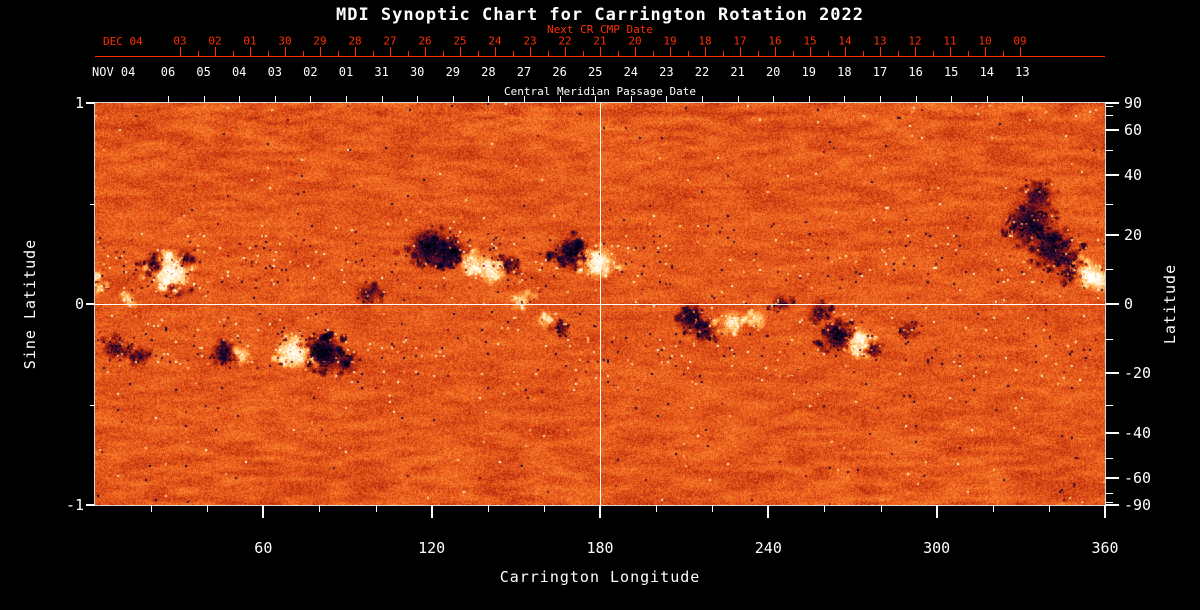  Describe the element at coordinates (773, 72) in the screenshot. I see `cmp-date-tick-label: 20` at that location.